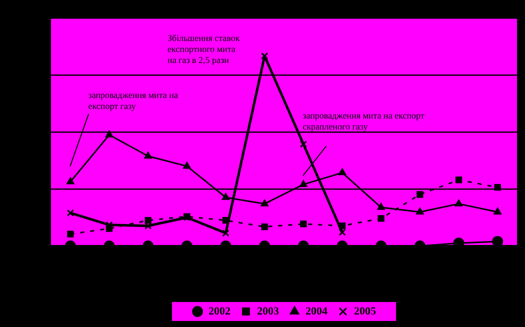 This screenshot has height=327, width=525. What do you see at coordinates (317, 311) in the screenshot?
I see `legend-label: 2004` at bounding box center [317, 311].